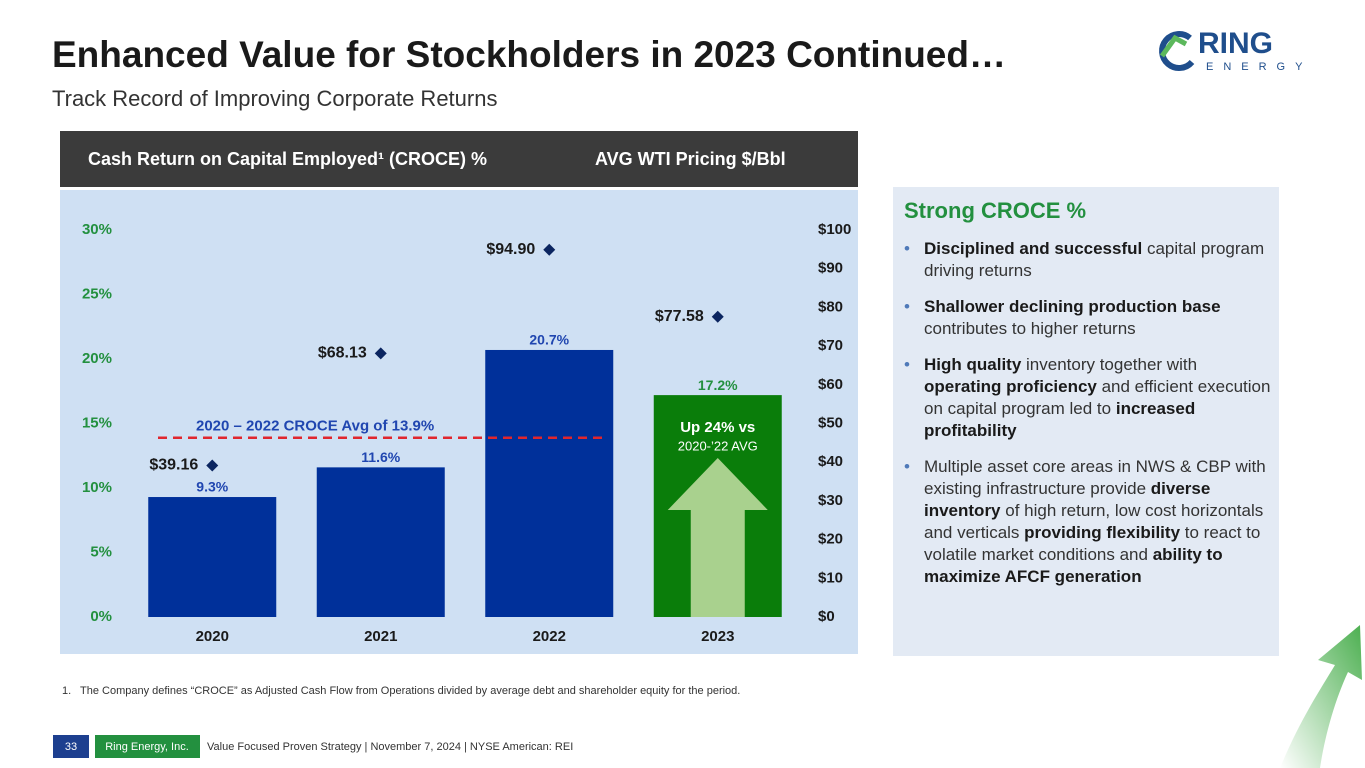  What do you see at coordinates (717, 427) in the screenshot?
I see `annotation-title: Up 24% vs` at bounding box center [717, 427].